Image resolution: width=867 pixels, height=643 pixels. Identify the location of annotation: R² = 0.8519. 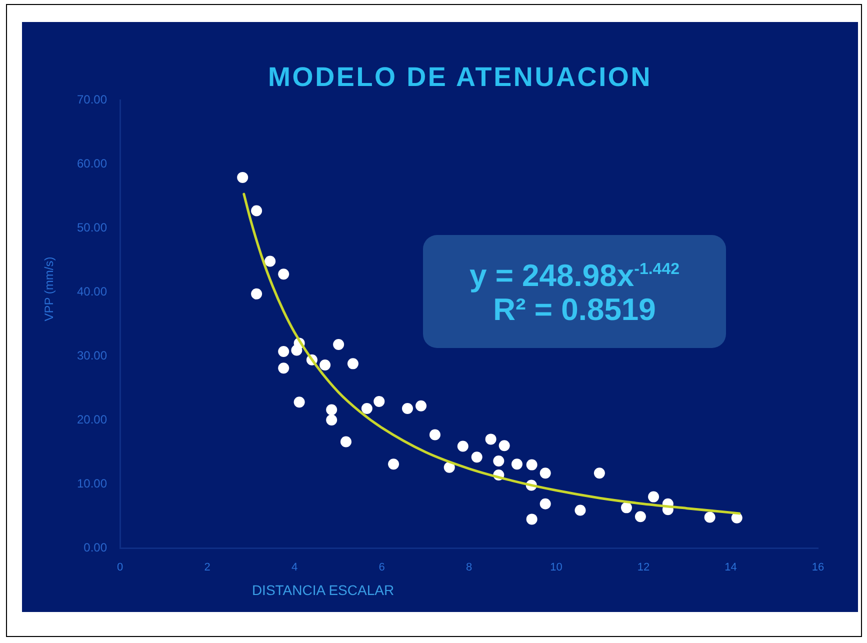
(574, 309).